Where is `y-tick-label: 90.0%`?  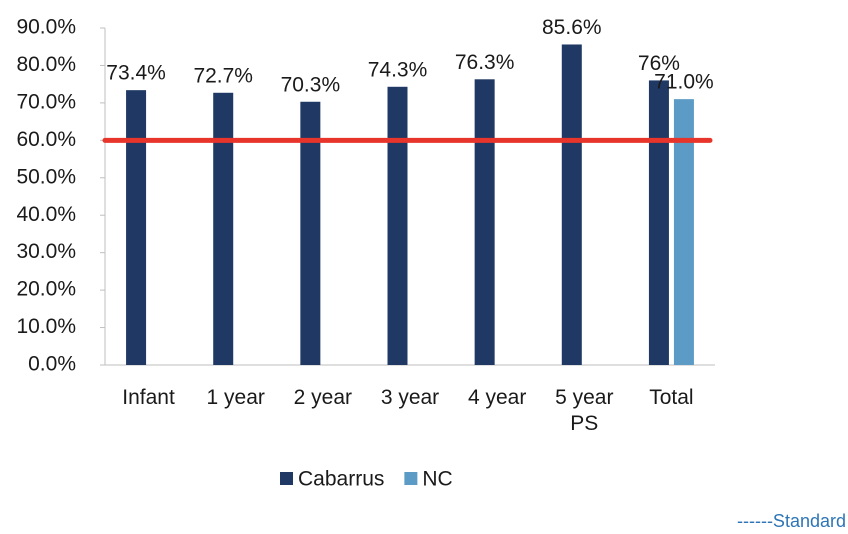
y-tick-label: 90.0% is located at coordinates (46, 27).